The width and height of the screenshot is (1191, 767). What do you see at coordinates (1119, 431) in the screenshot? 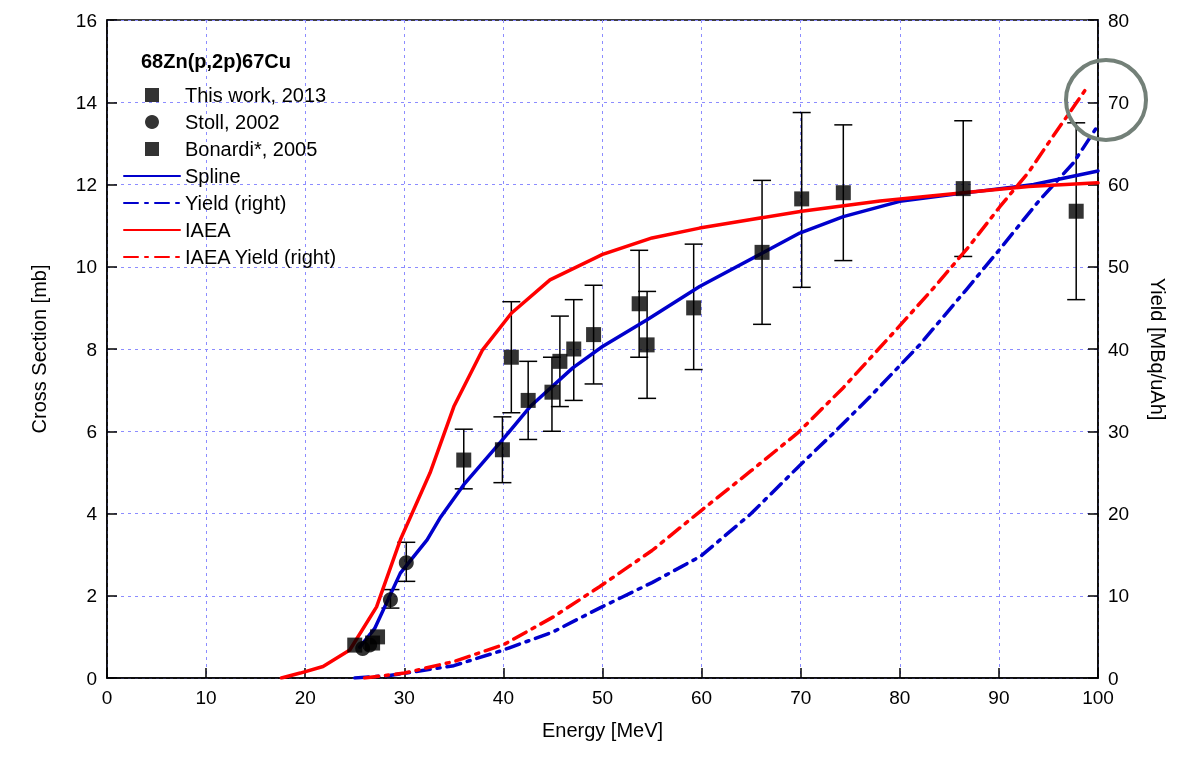
I see `y2-tick-label: 30` at bounding box center [1119, 431].